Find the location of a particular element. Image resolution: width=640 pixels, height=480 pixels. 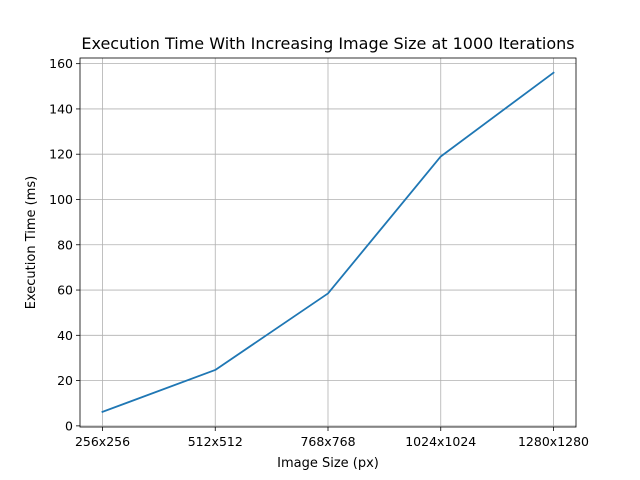

y-tick-label: 20 is located at coordinates (65, 380).